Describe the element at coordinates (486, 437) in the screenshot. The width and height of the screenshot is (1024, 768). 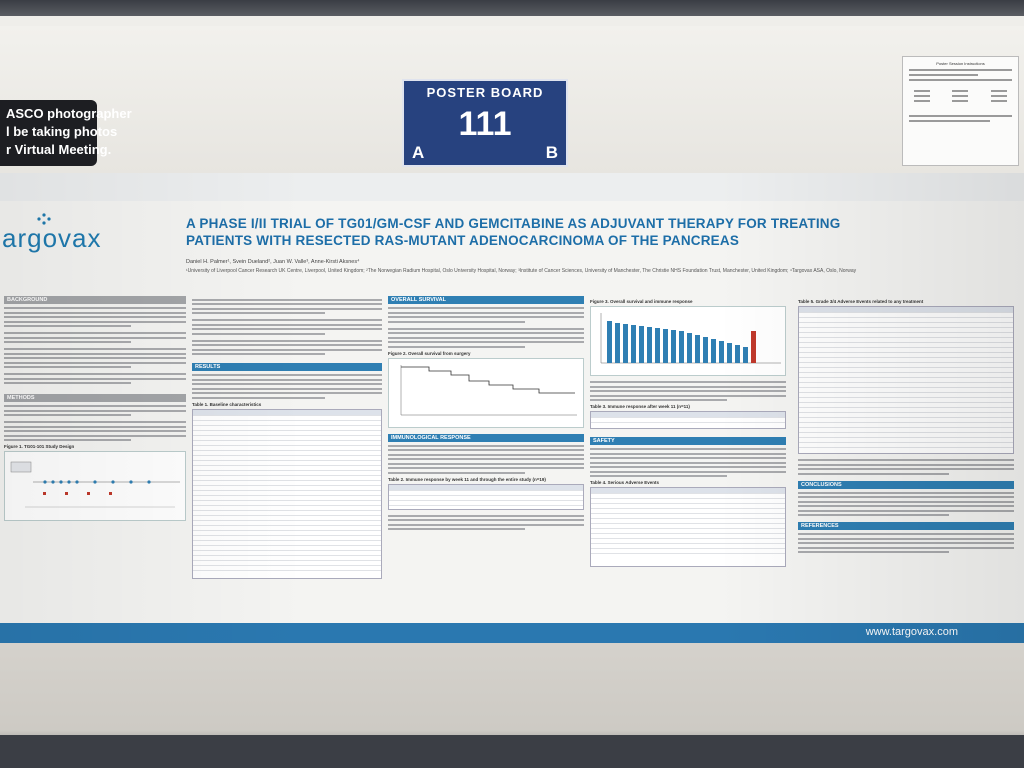
I see `immunological-response-heading: IMMUNOLOGICAL RESPONSE` at that location.